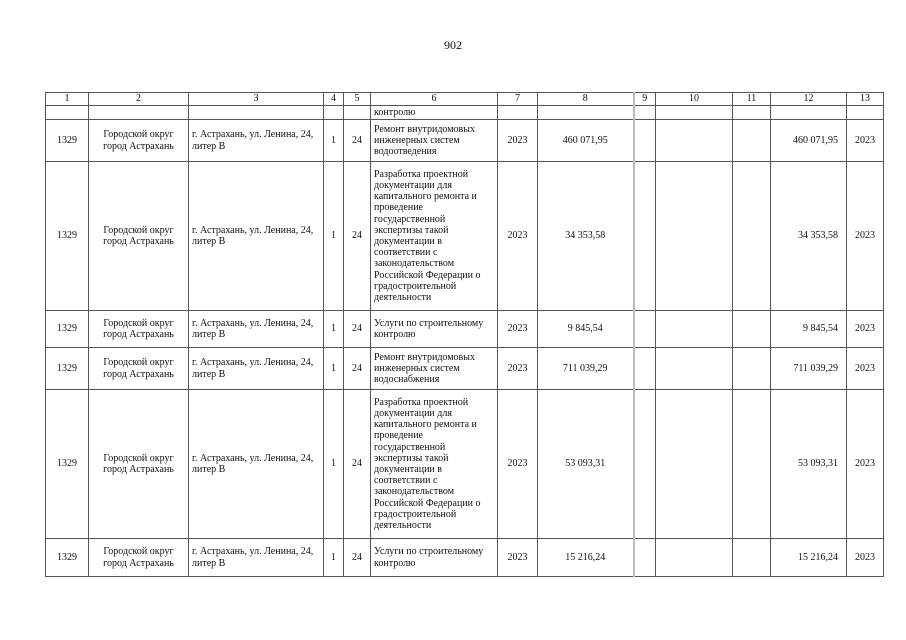  Describe the element at coordinates (808, 329) in the screenshot. I see `cell-col12: 9 845,54` at that location.